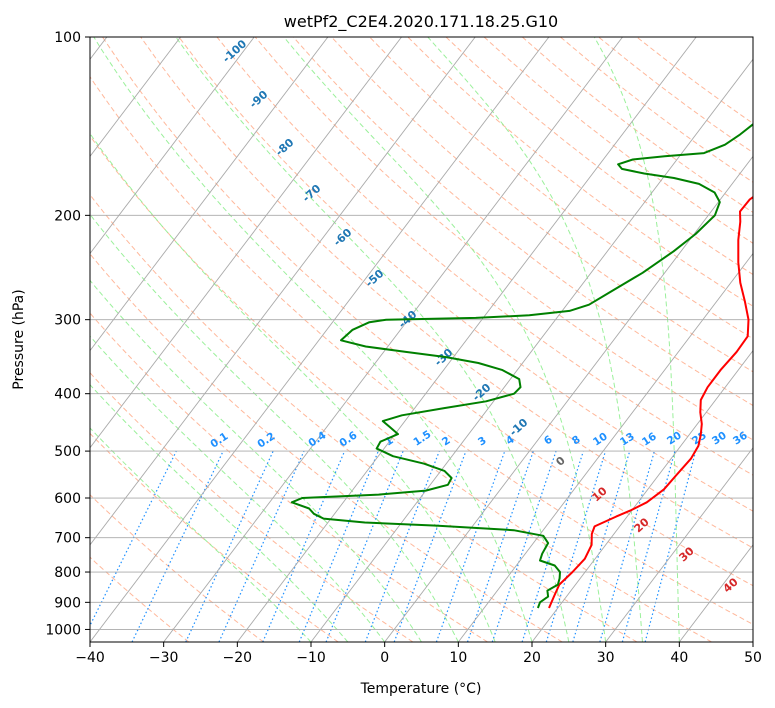  I want to click on y-tick-label: 900, so click(67, 603).